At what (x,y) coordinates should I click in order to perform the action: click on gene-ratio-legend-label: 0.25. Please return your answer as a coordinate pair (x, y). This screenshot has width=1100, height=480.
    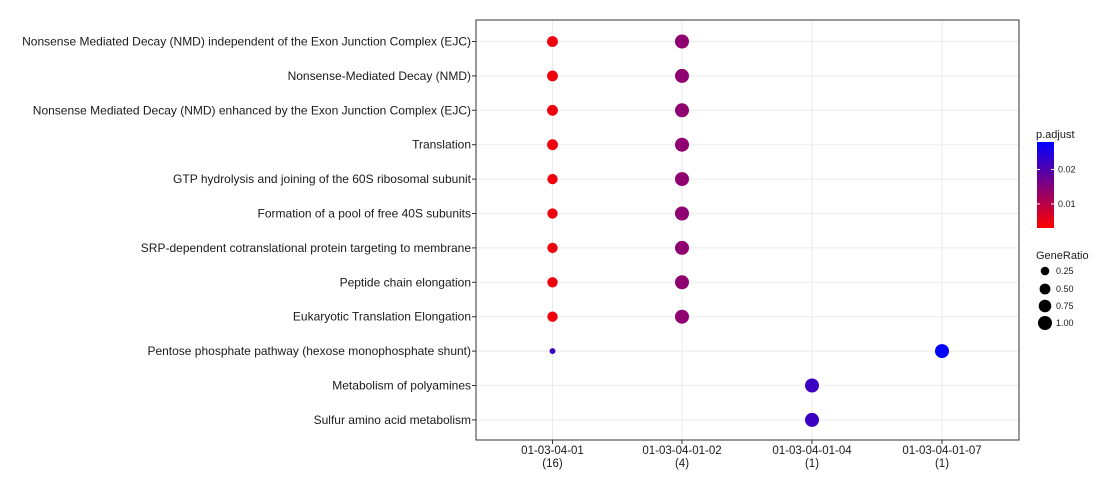
    Looking at the image, I should click on (1065, 271).